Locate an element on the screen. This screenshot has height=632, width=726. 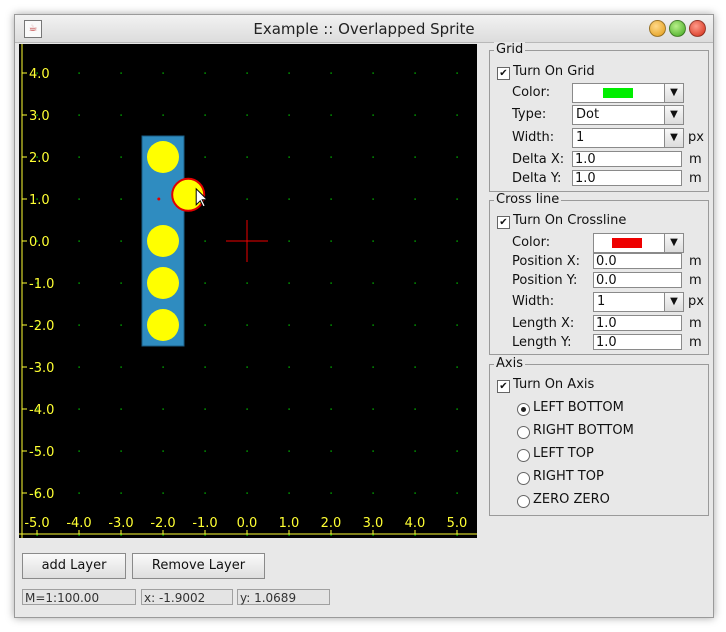
grid-delta-x-unit: m is located at coordinates (695, 159).